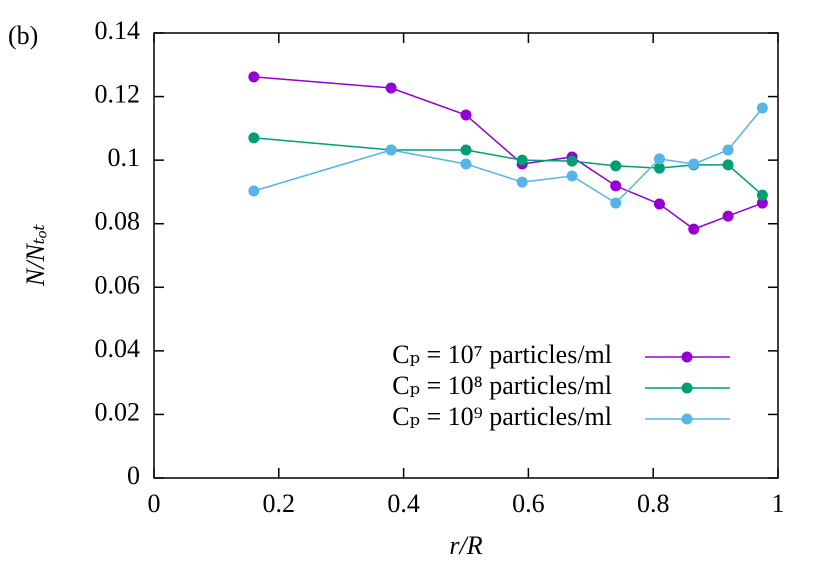  What do you see at coordinates (124, 157) in the screenshot?
I see `y-tick-label: 0.1` at bounding box center [124, 157].